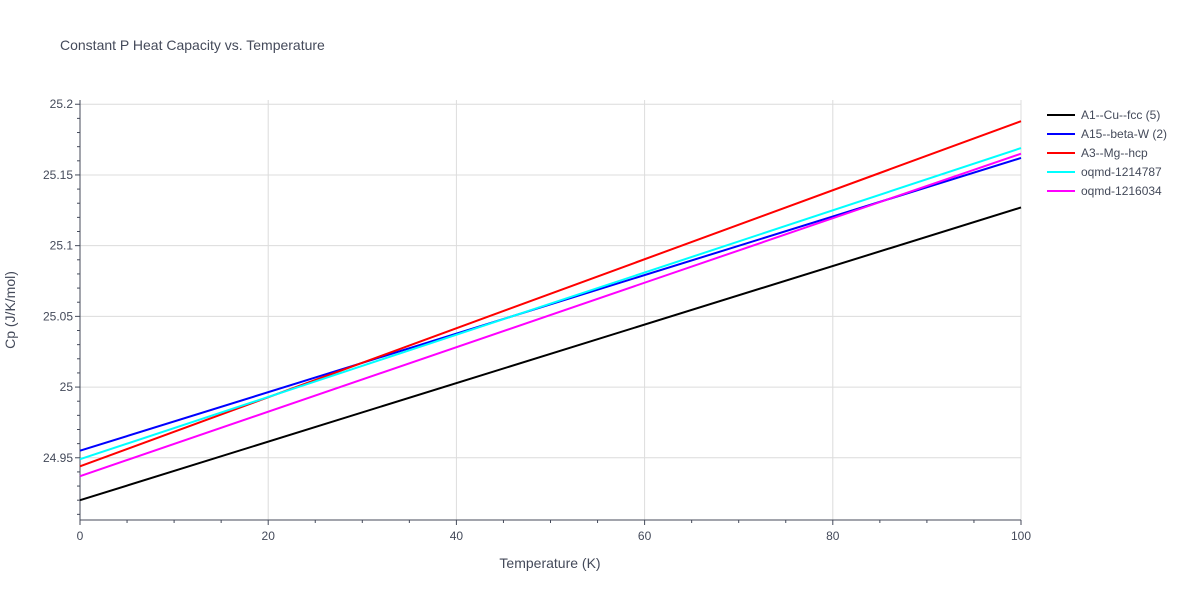 The width and height of the screenshot is (1200, 600). I want to click on x-tick-label: 60, so click(645, 536).